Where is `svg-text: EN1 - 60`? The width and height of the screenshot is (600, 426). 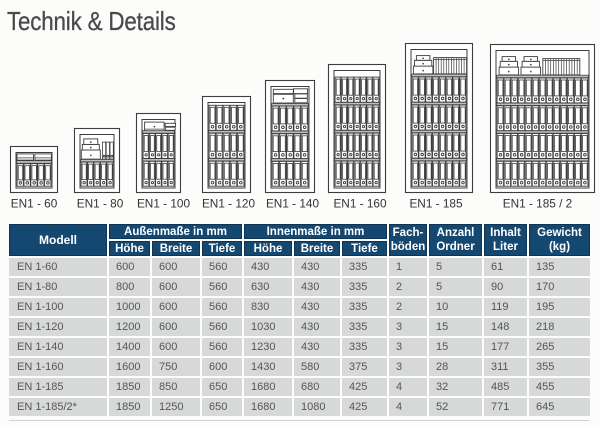 svg-text: EN1 - 60 is located at coordinates (34, 204).